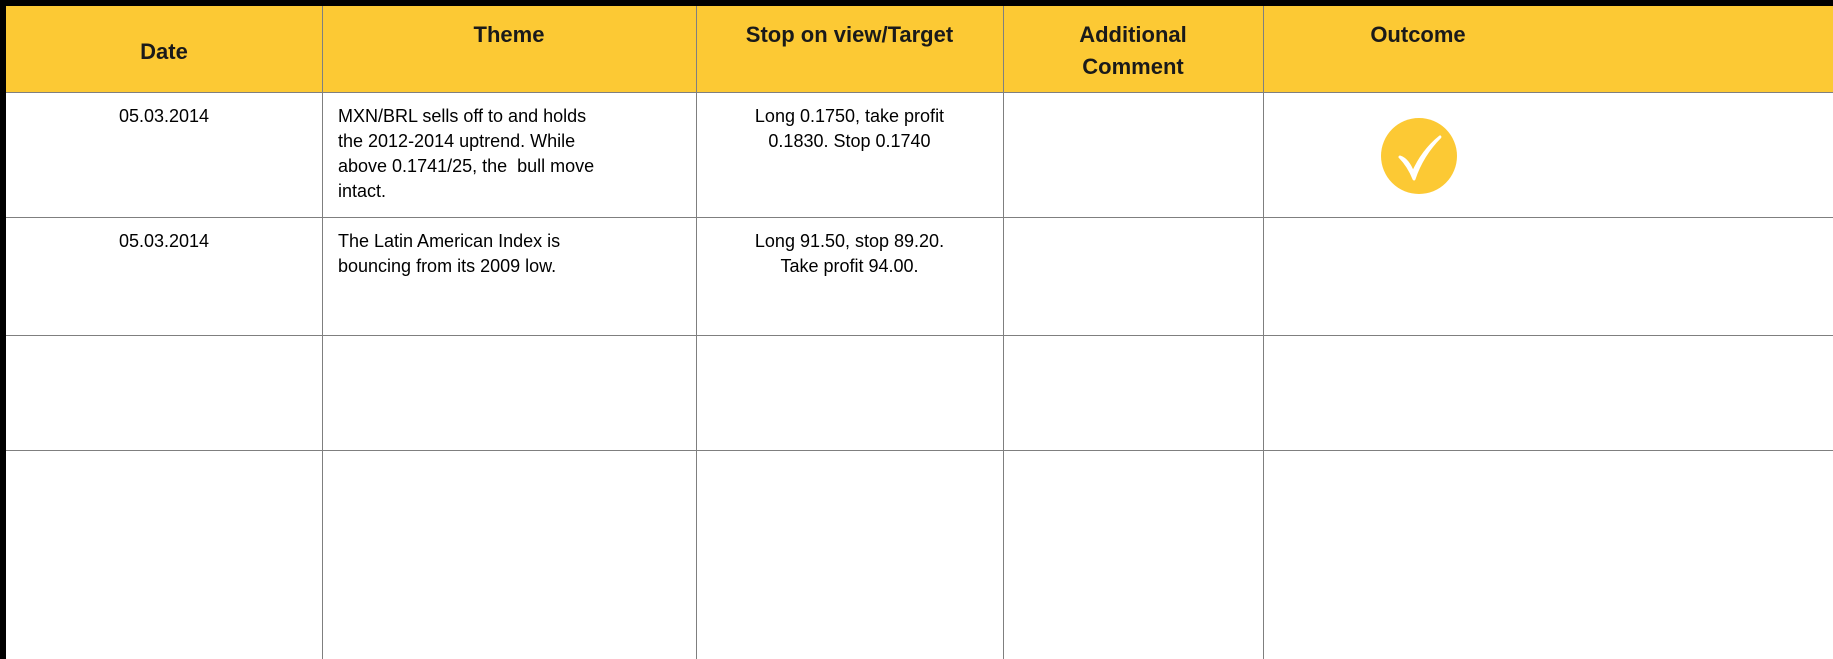  Describe the element at coordinates (447, 266) in the screenshot. I see `cell-line: bouncing from its 2009 low.` at that location.